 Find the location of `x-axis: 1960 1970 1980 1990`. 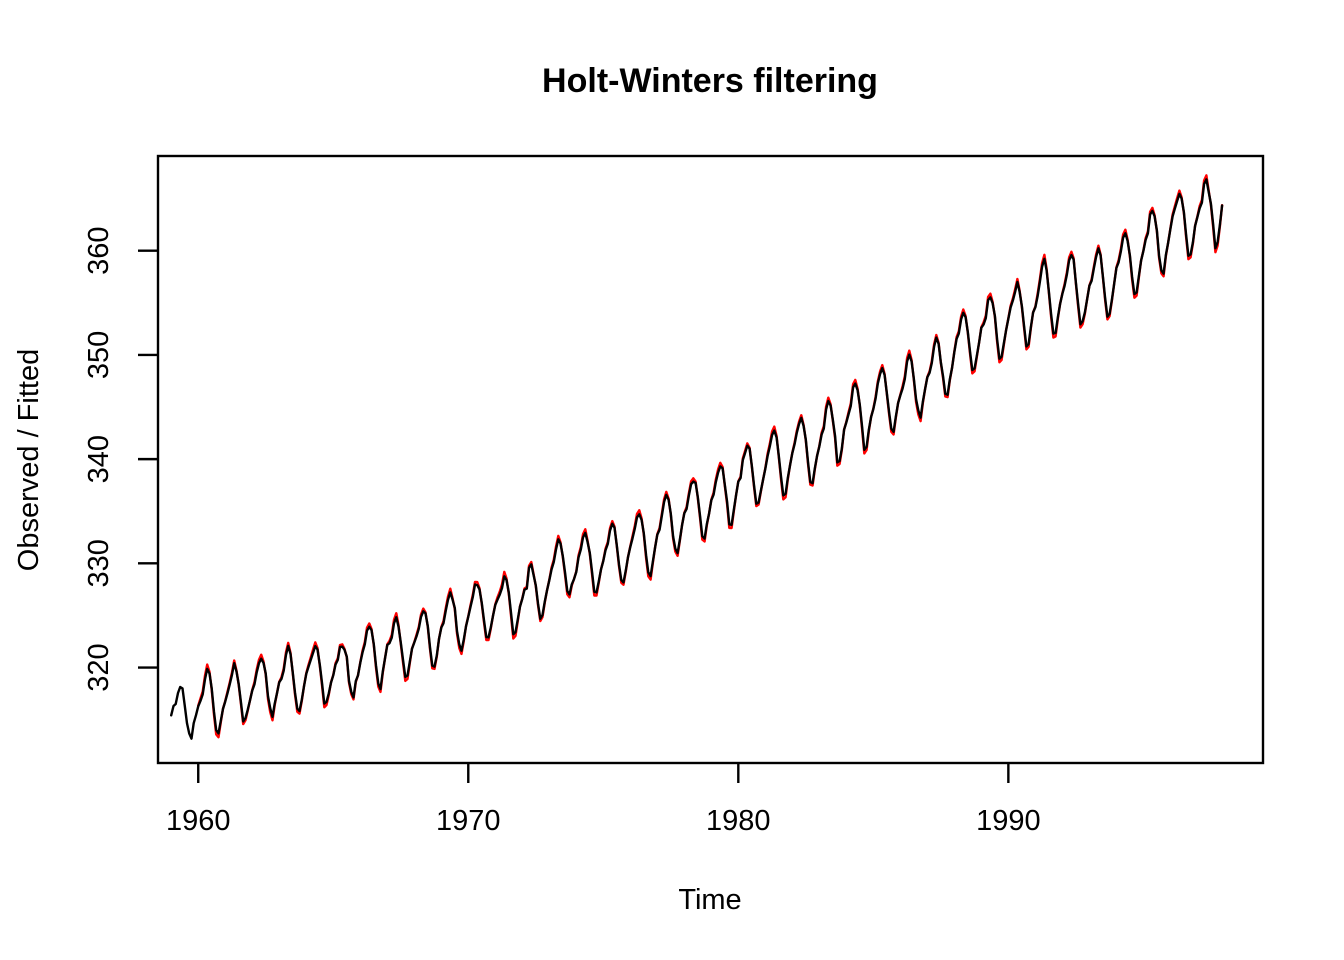

x-axis: 1960 1970 1980 1990 is located at coordinates (603, 800).